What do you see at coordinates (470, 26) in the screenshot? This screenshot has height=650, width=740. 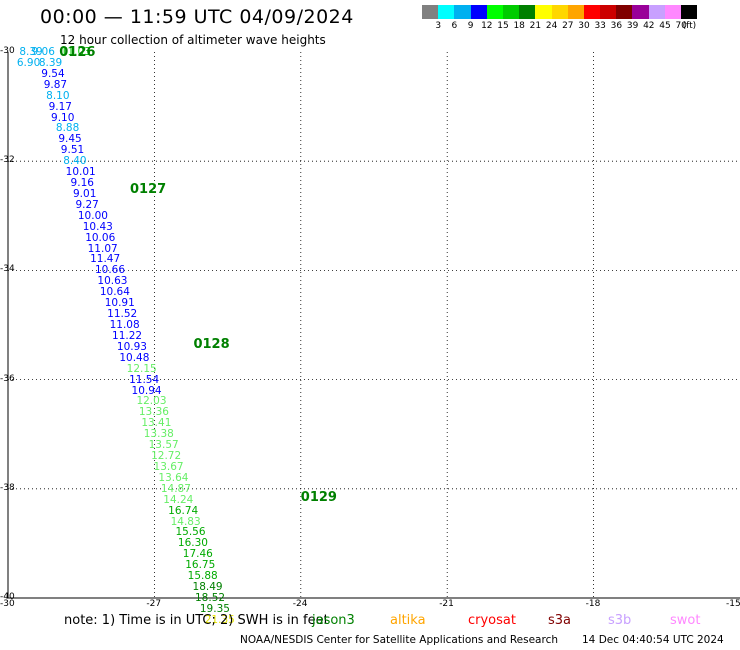 I see `scale-label: 9` at bounding box center [470, 26].